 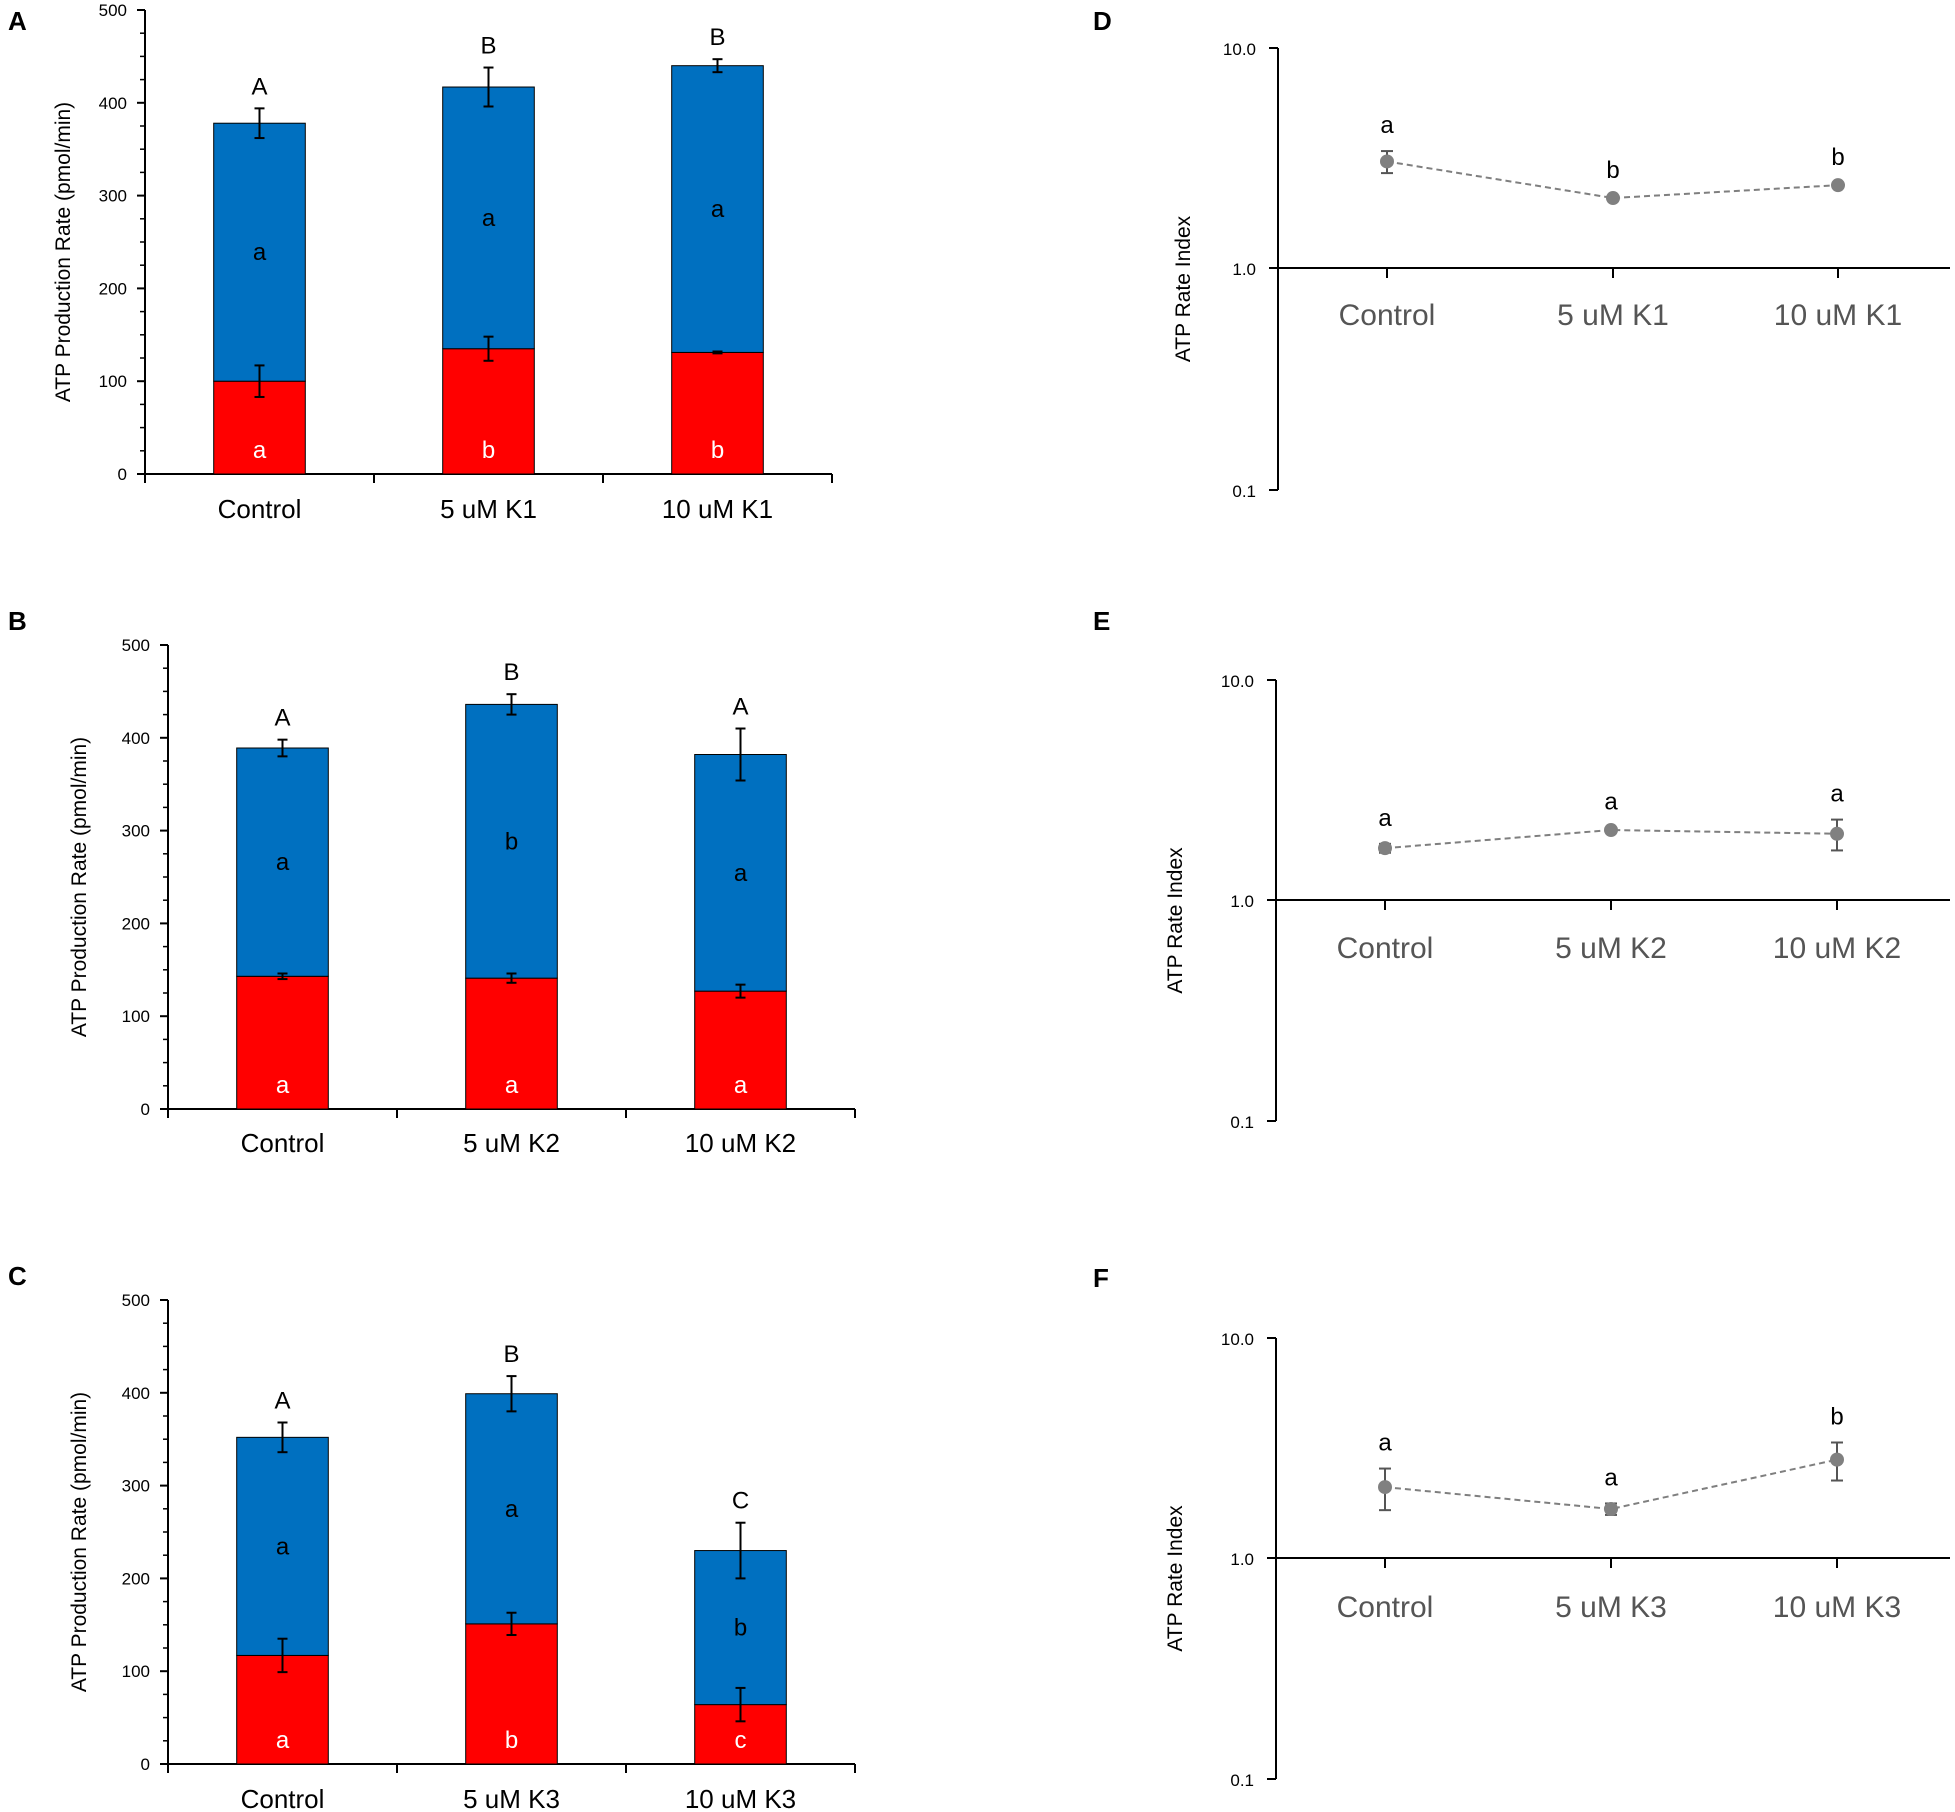 What do you see at coordinates (113, 381) in the screenshot?
I see `panel-a-y-tick-label: 100` at bounding box center [113, 381].